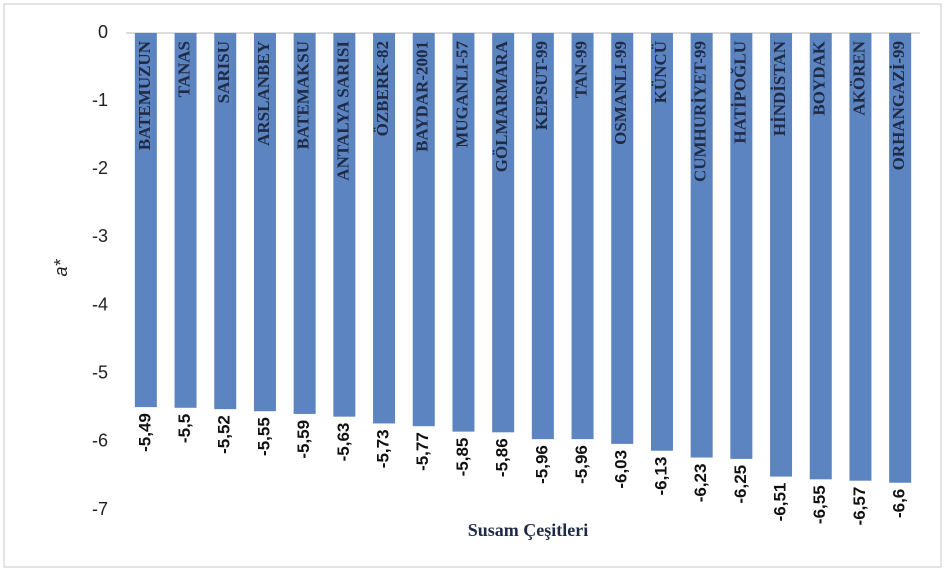 The width and height of the screenshot is (945, 571). What do you see at coordinates (859, 506) in the screenshot?
I see `value-label: -6,57` at bounding box center [859, 506].